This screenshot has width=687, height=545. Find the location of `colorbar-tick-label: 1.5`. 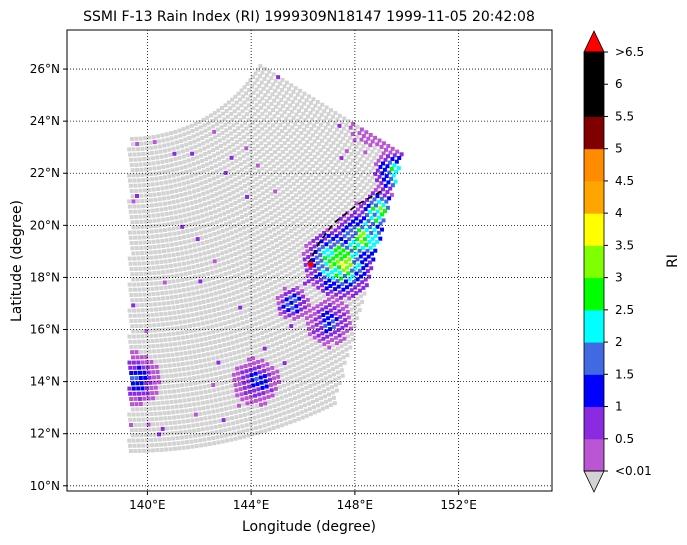

colorbar-tick-label: 1.5 is located at coordinates (624, 374).